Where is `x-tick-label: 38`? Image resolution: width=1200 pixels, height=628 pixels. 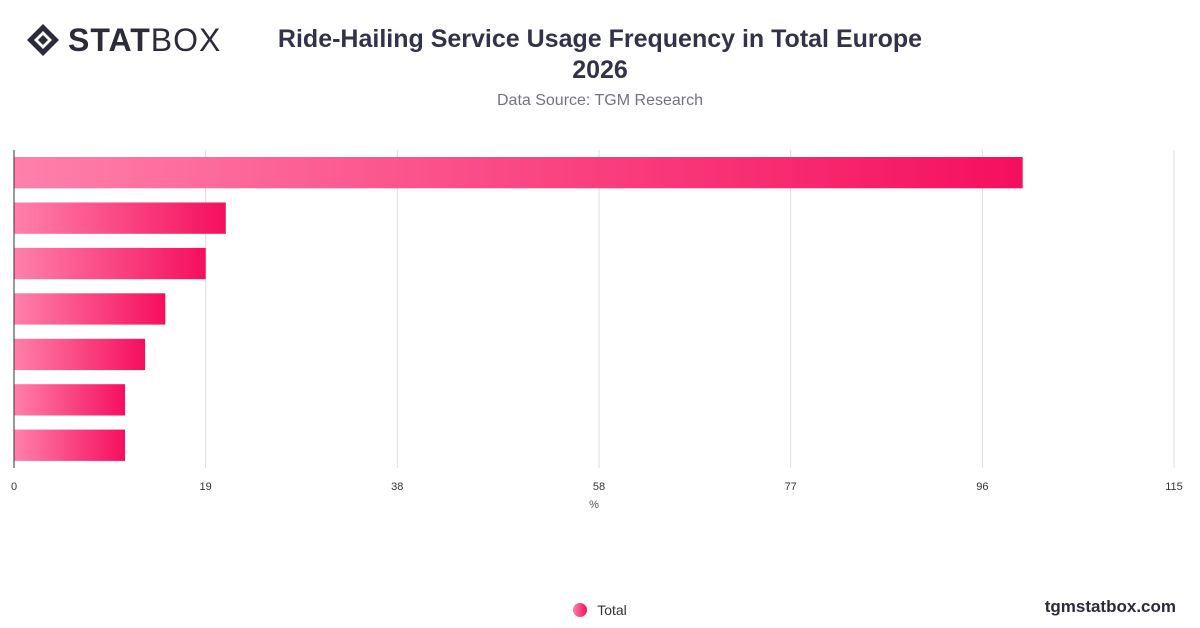 x-tick-label: 38 is located at coordinates (397, 487).